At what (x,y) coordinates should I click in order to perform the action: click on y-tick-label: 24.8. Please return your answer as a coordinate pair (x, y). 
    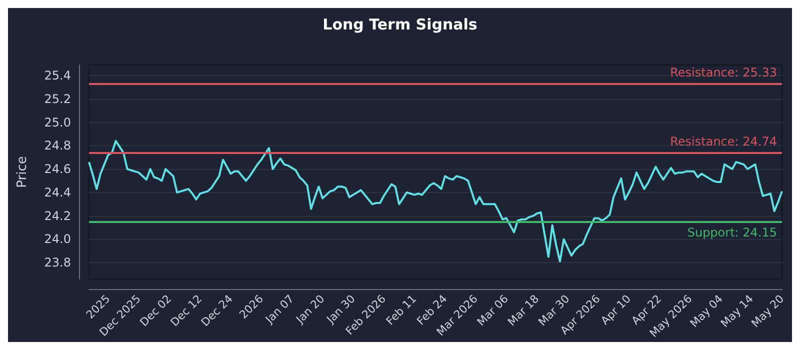
    Looking at the image, I should click on (57, 145).